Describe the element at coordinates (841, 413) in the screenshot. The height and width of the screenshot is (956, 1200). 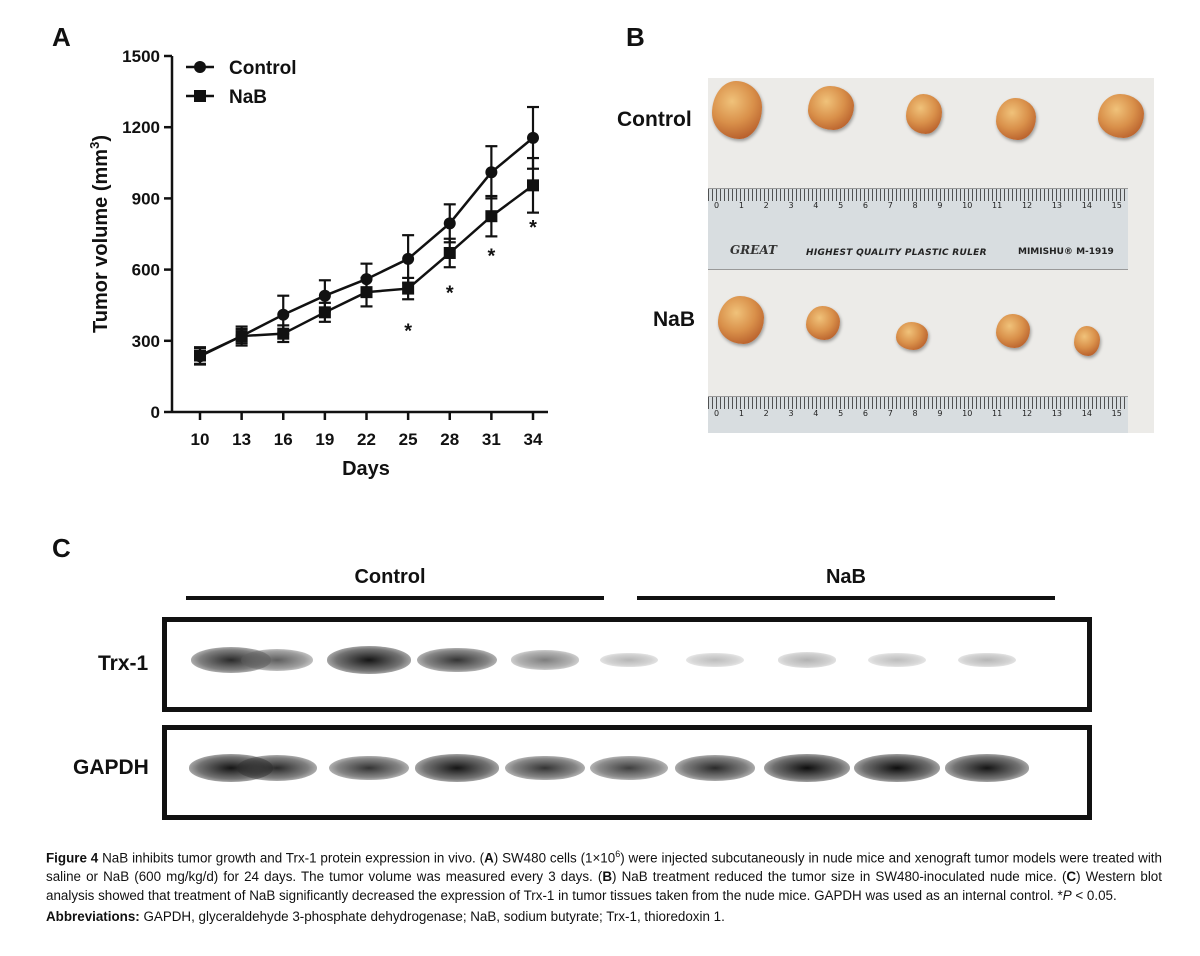
I see `ruler-number: 5` at that location.